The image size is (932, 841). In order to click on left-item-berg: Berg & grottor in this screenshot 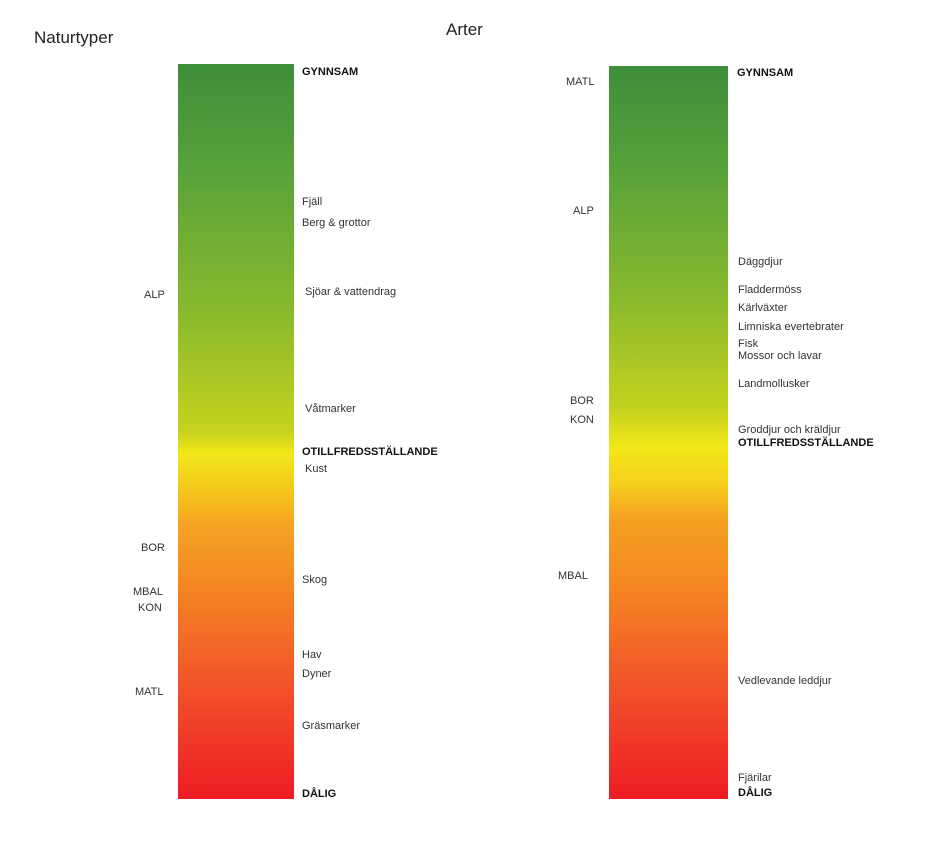, I will do `click(336, 223)`.